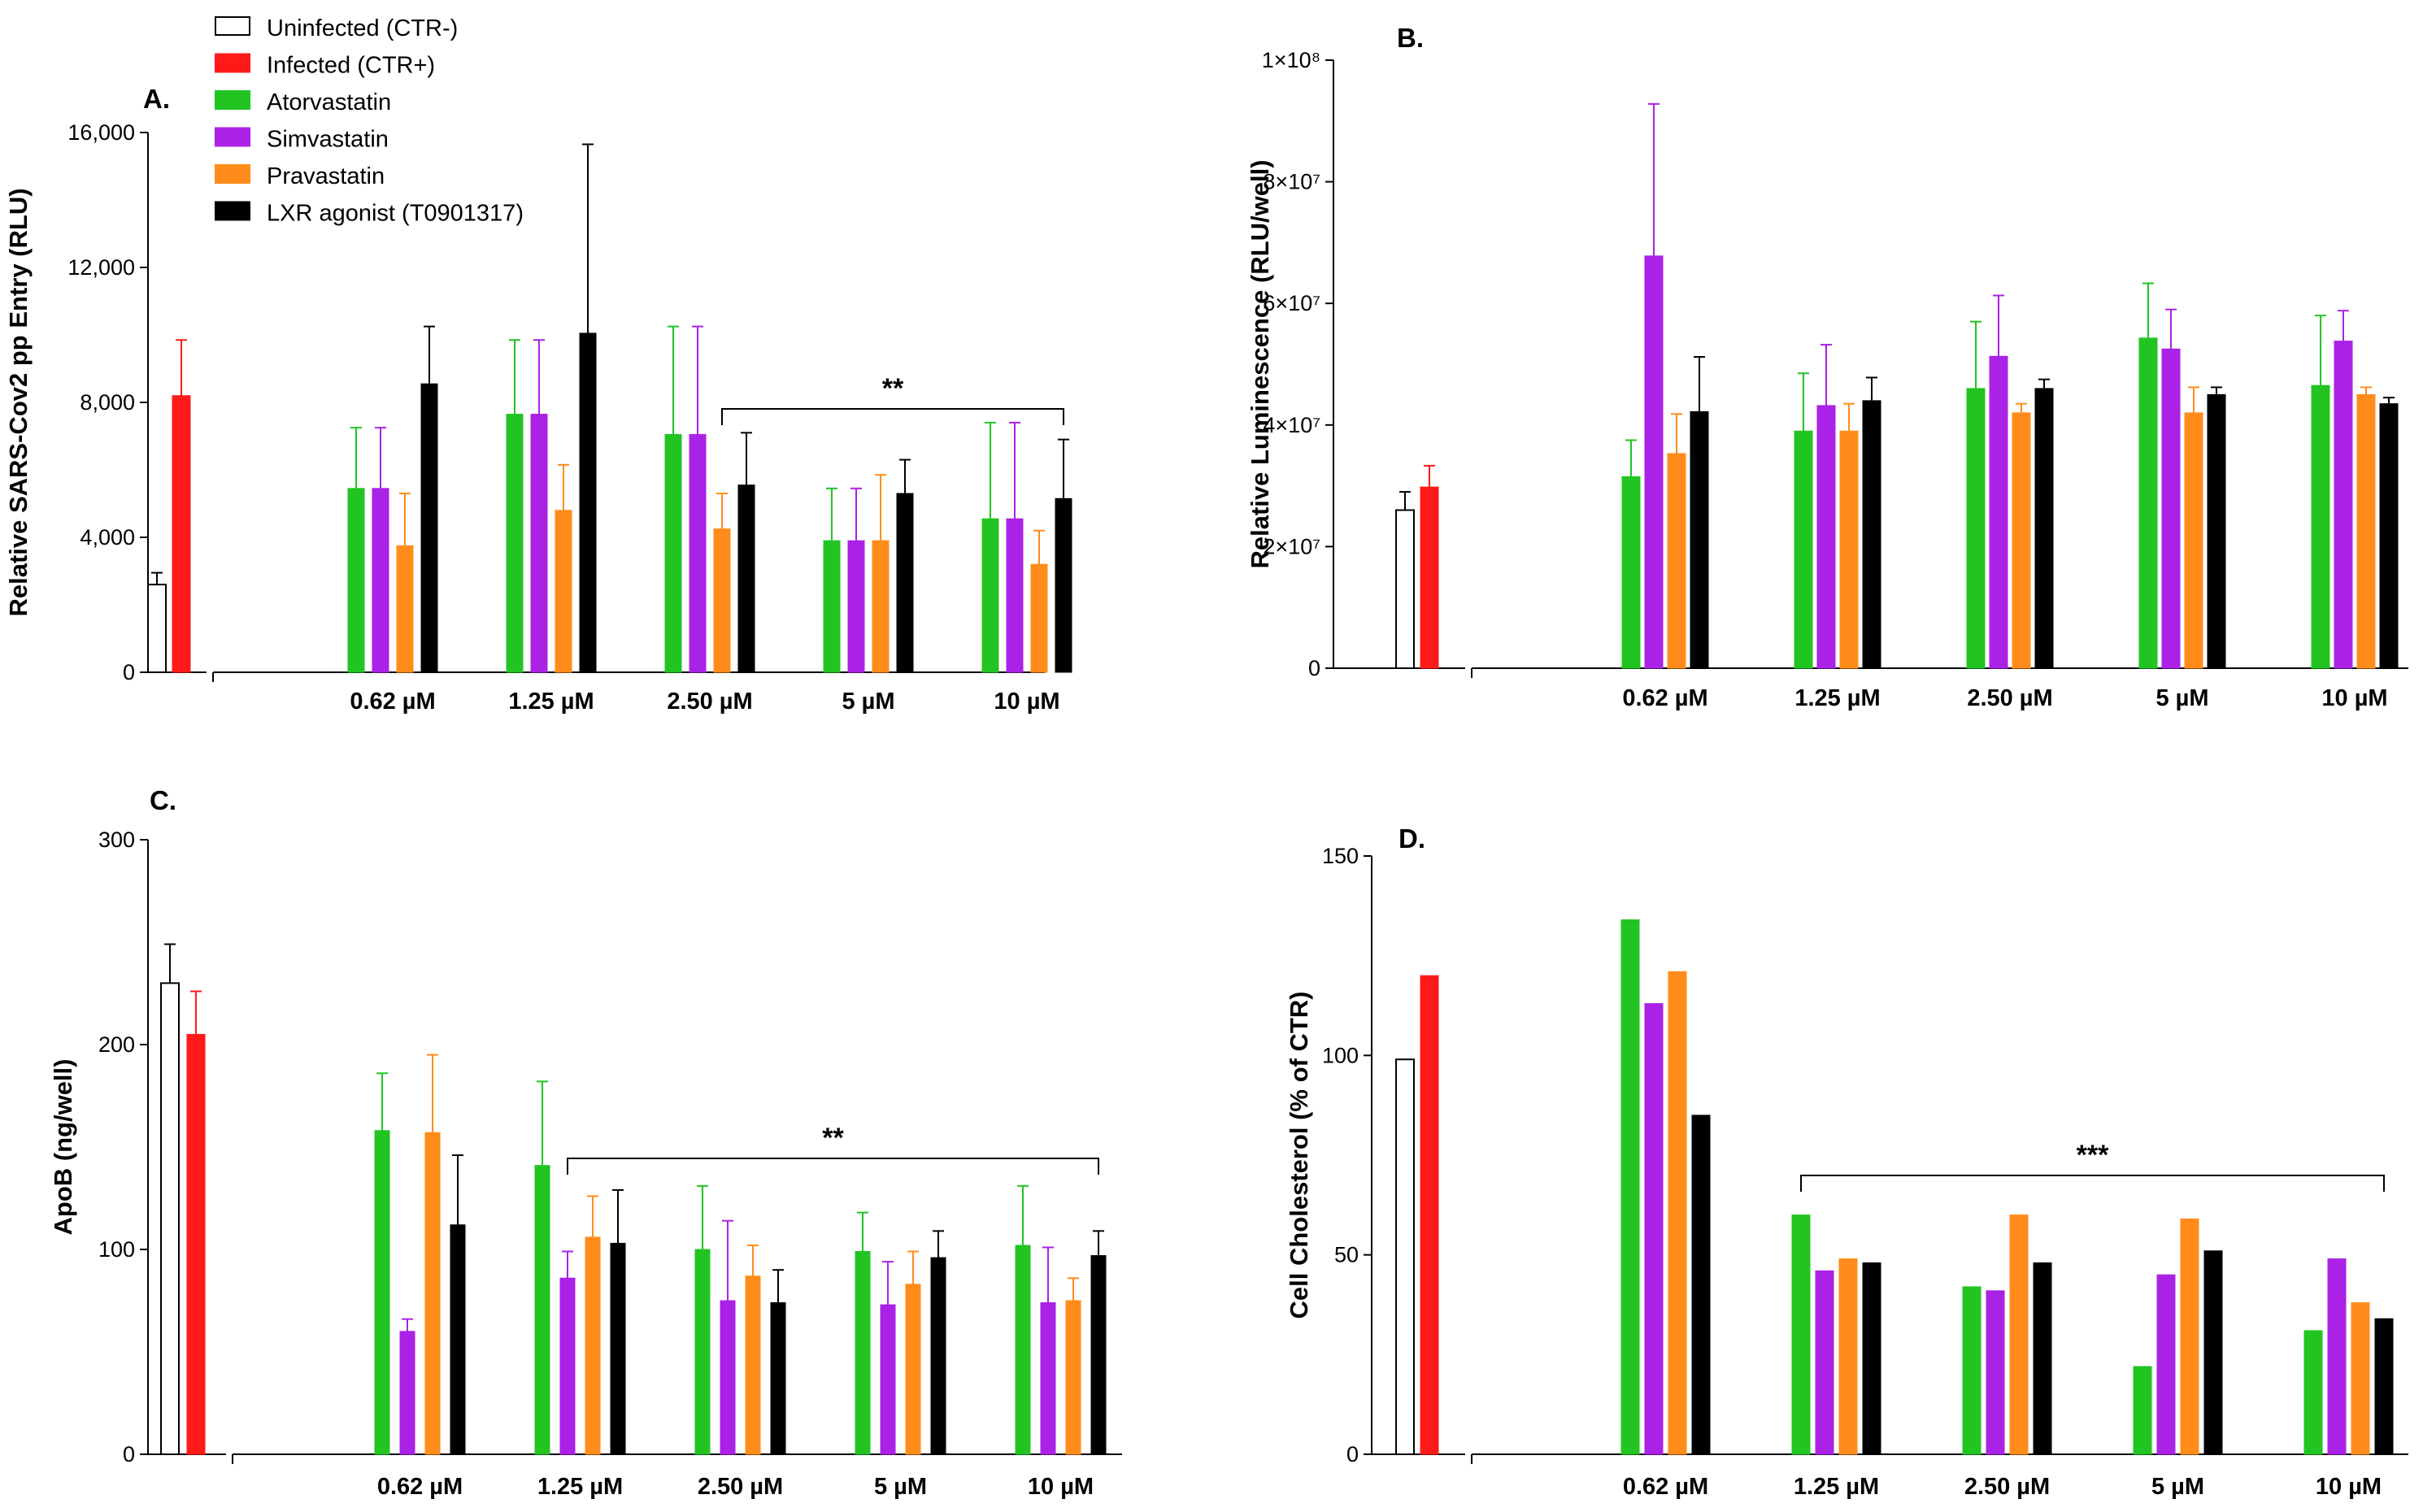 This screenshot has width=2423, height=1512. Describe the element at coordinates (351, 66) in the screenshot. I see `legend-label: Infected (CTR+)` at that location.